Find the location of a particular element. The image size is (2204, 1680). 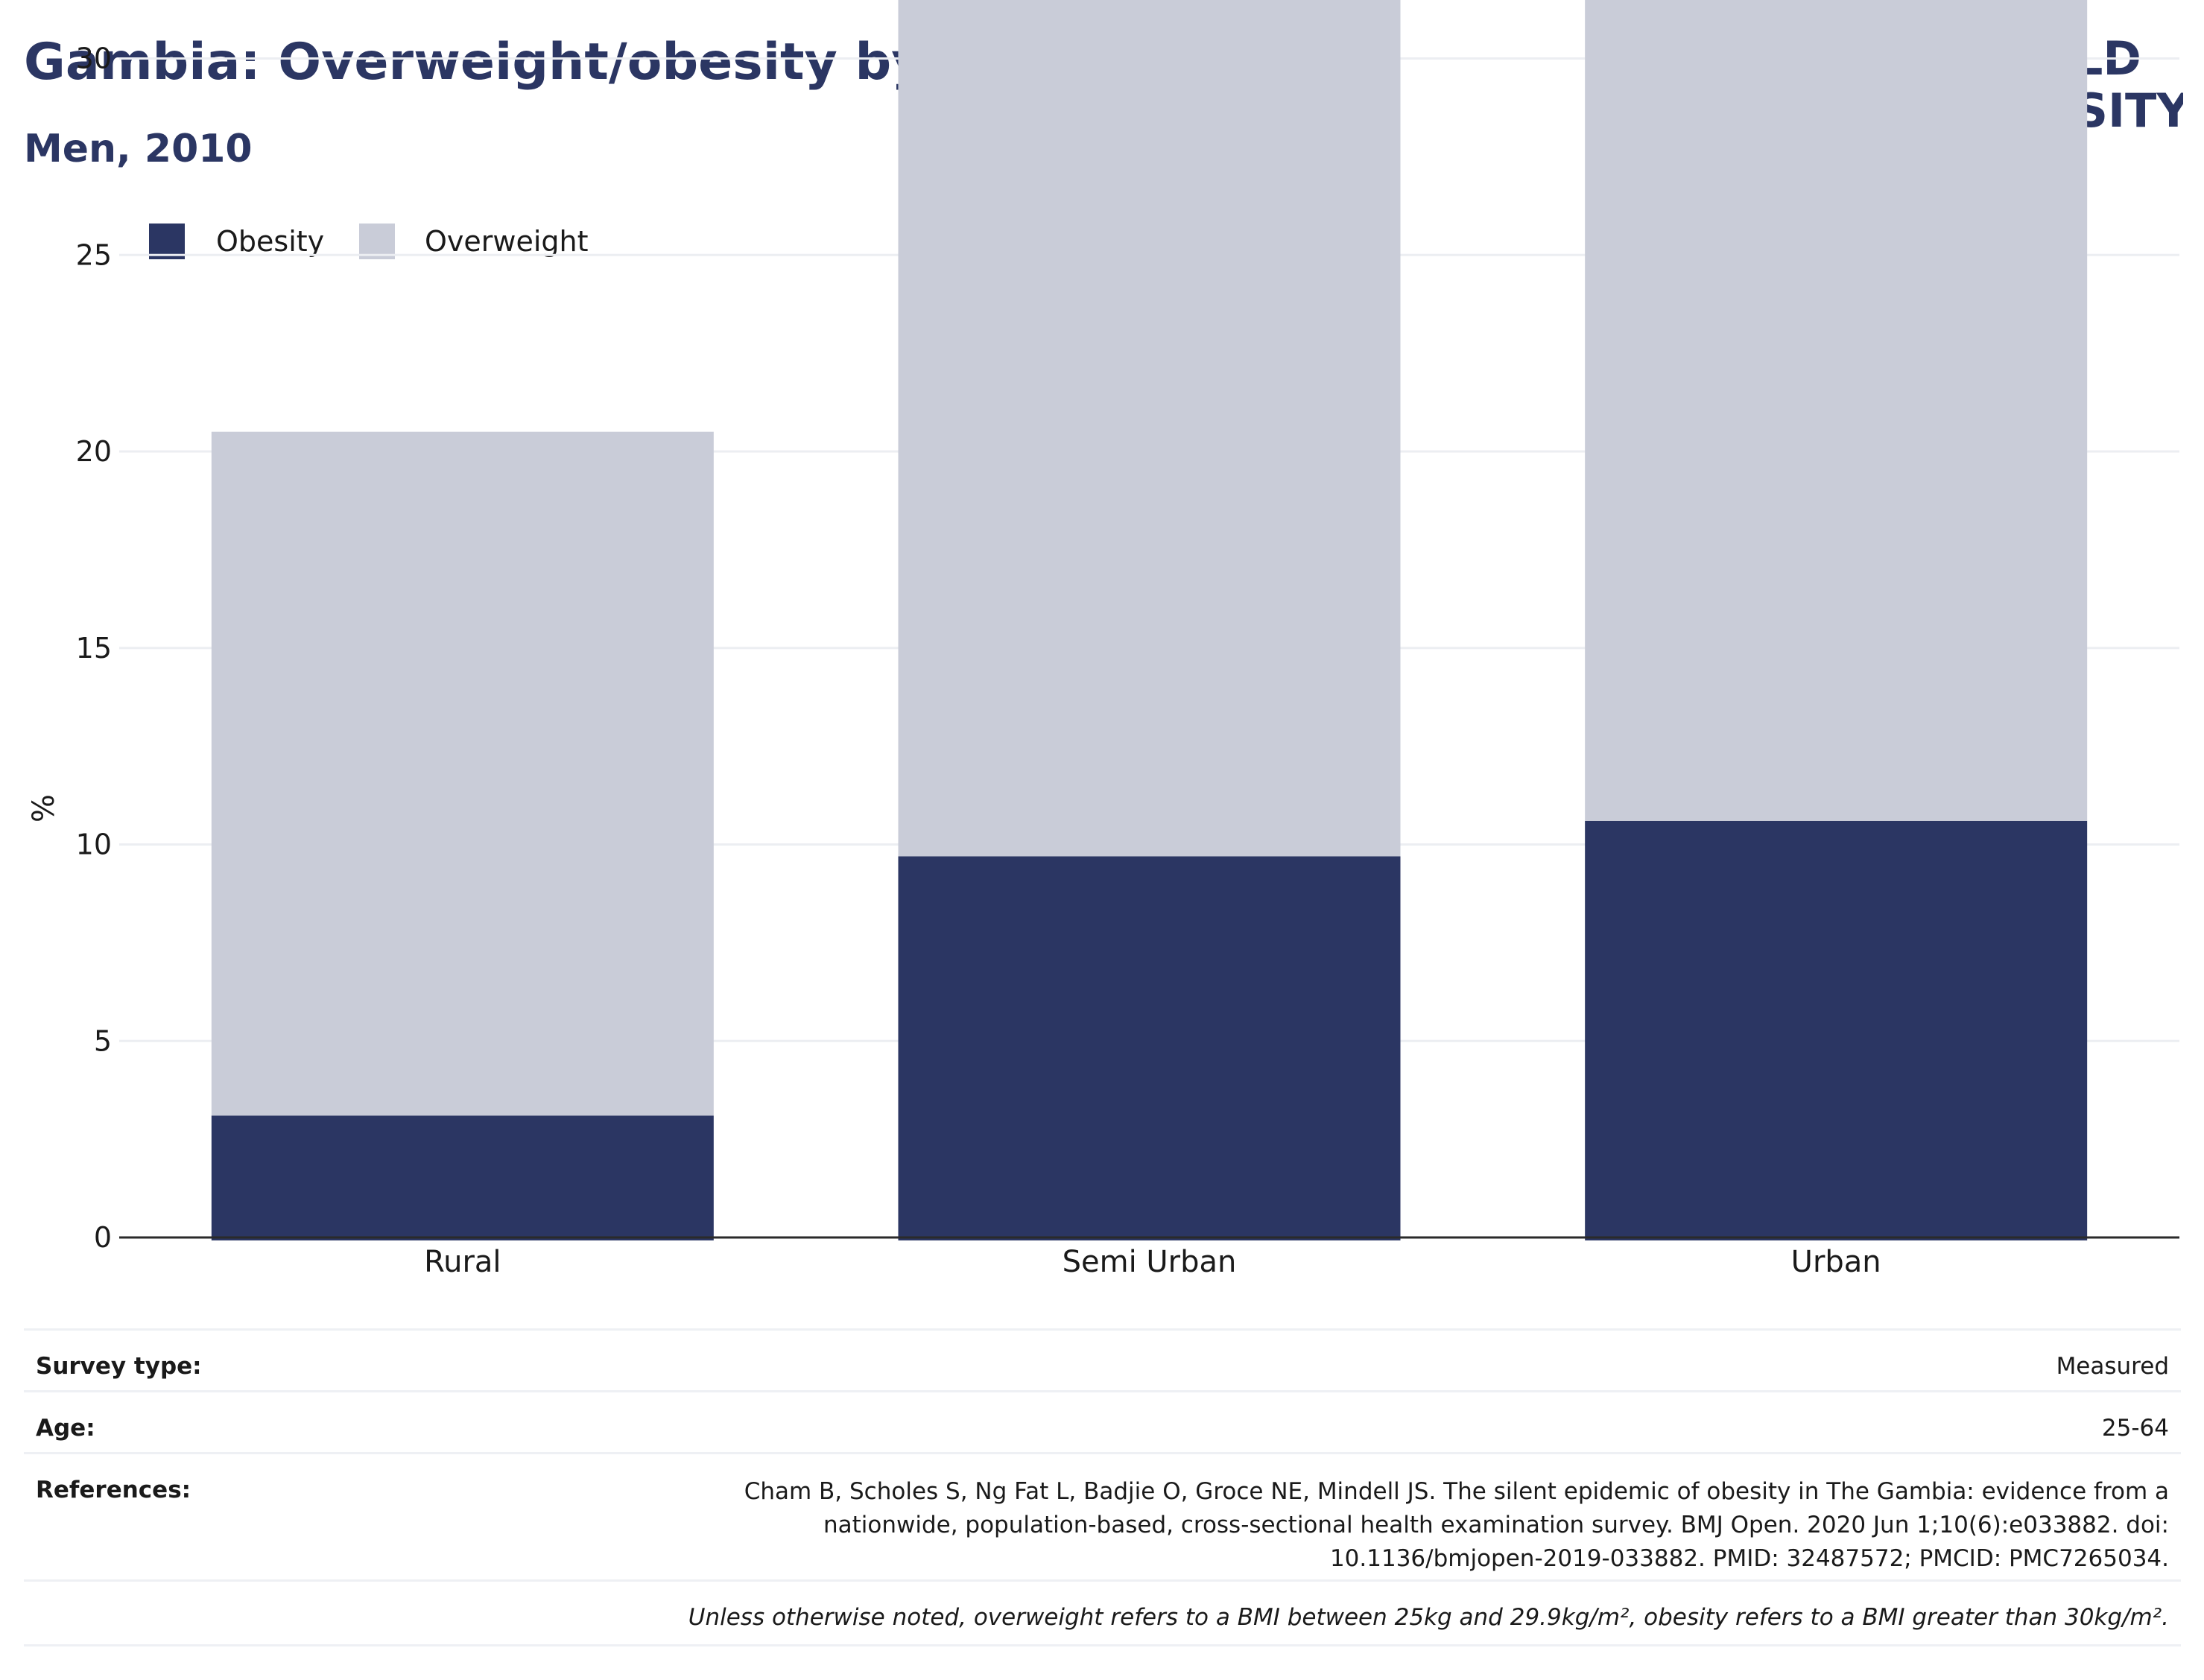

page-subtitle: Men, 2010 is located at coordinates (138, 149).